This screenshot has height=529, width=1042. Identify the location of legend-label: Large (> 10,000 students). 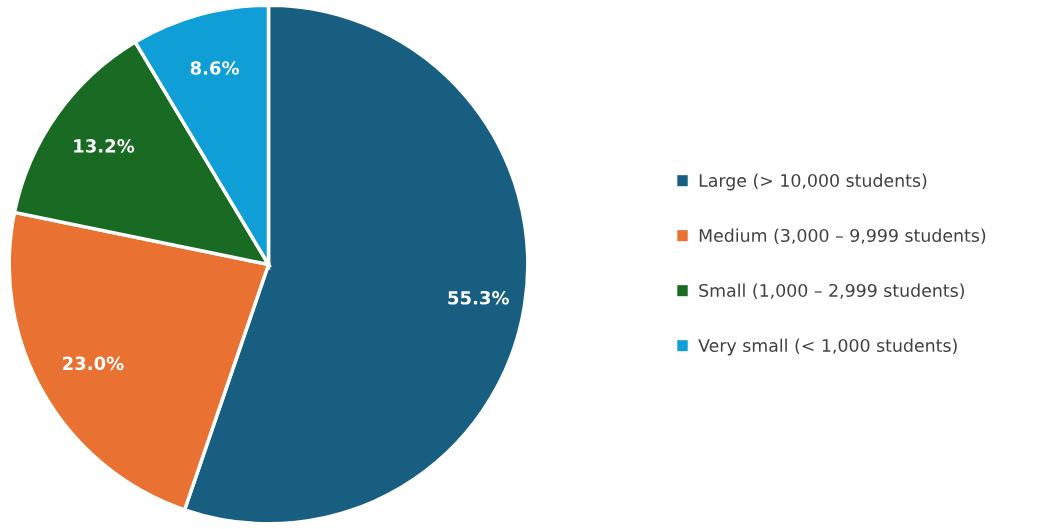
(813, 182).